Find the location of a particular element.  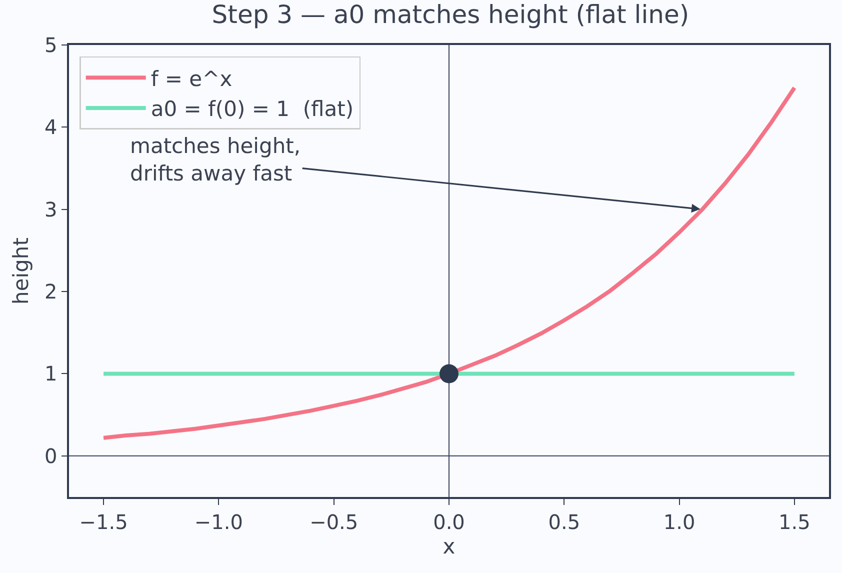

x-tick-label: 1.5 is located at coordinates (794, 522).